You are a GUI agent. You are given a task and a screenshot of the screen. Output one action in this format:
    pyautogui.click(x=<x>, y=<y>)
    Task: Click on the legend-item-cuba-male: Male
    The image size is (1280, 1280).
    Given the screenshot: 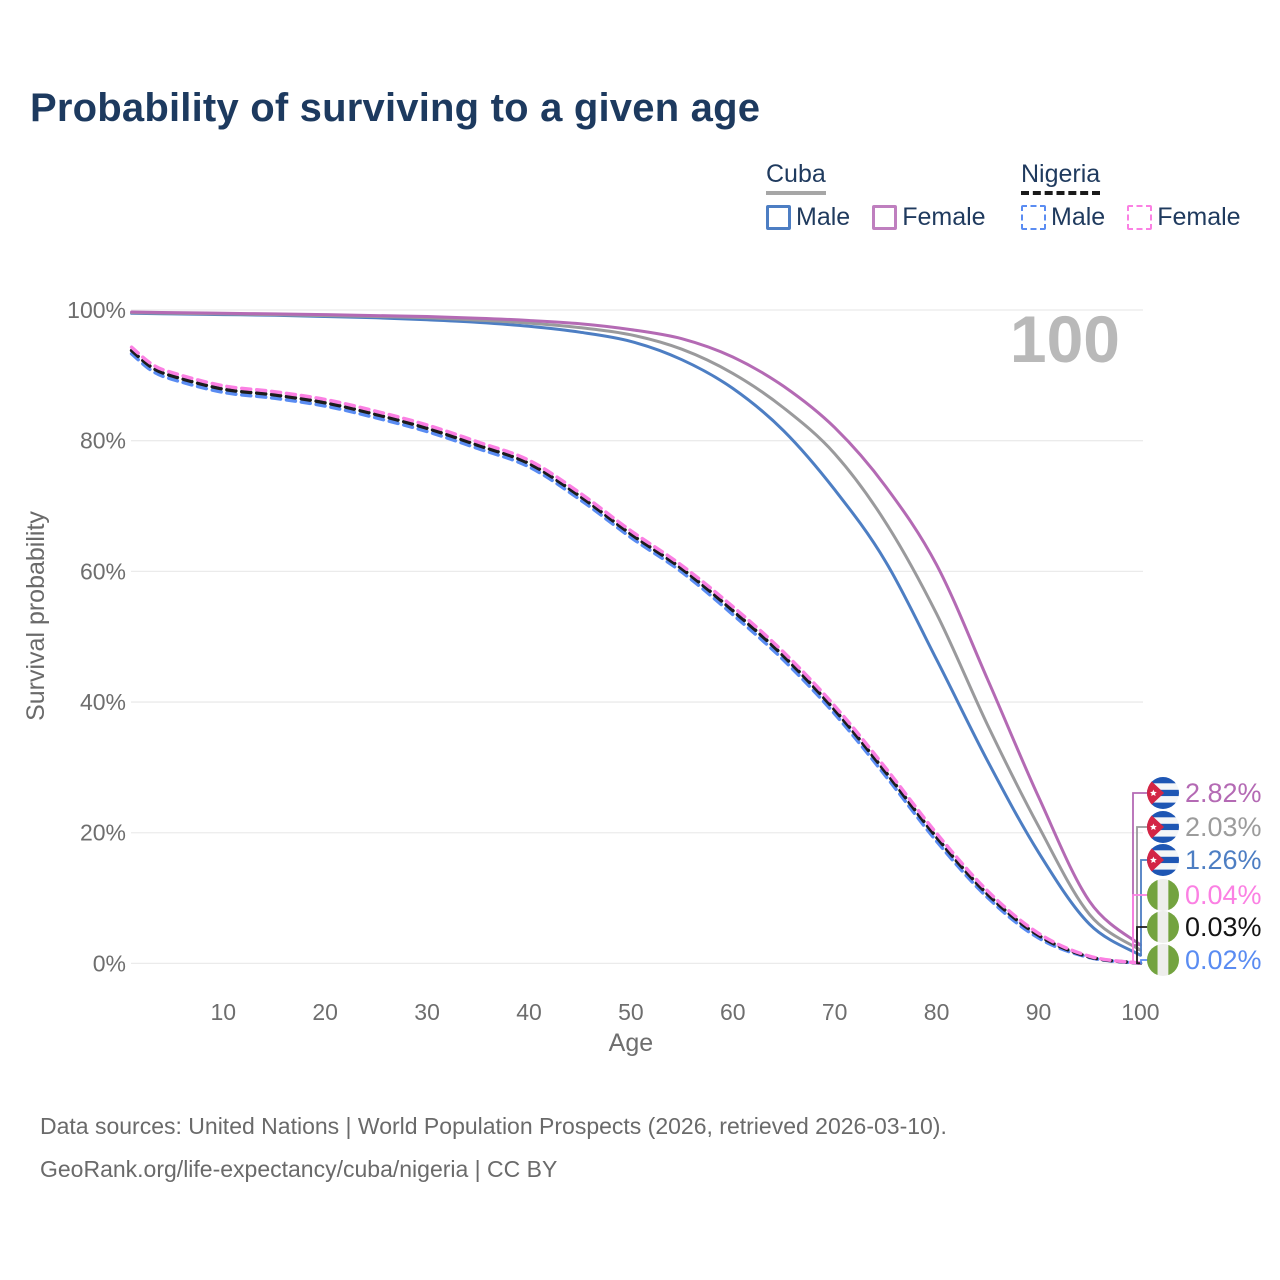 What is the action you would take?
    pyautogui.click(x=808, y=217)
    